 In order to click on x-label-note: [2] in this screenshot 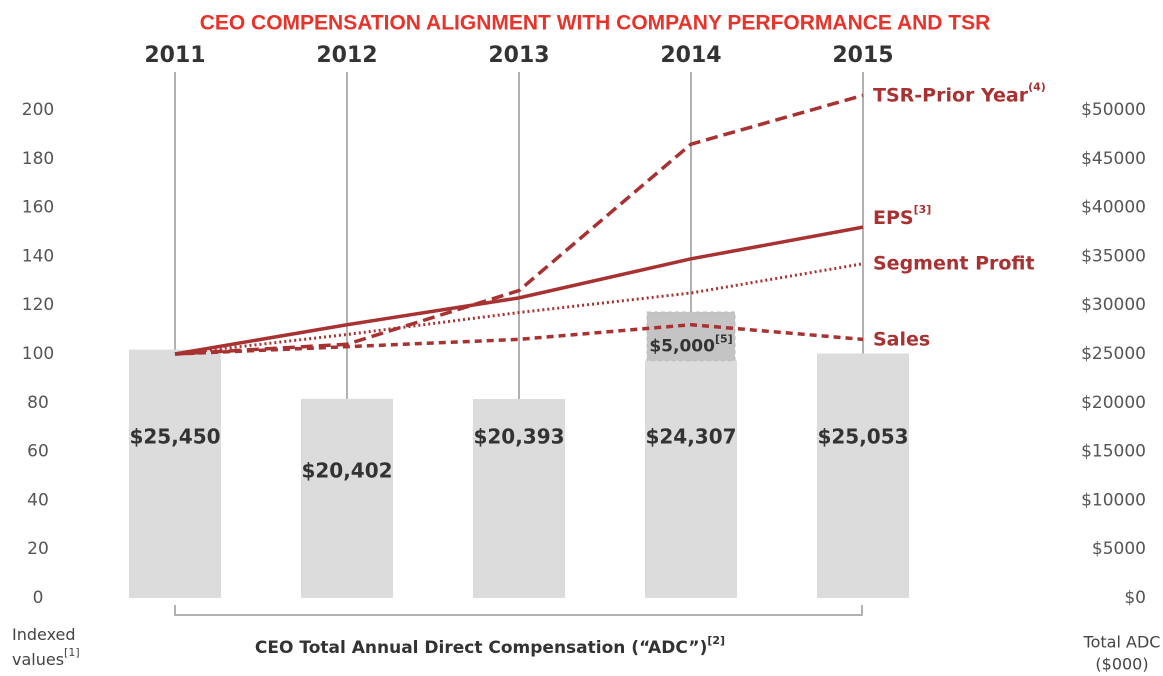, I will do `click(716, 640)`.